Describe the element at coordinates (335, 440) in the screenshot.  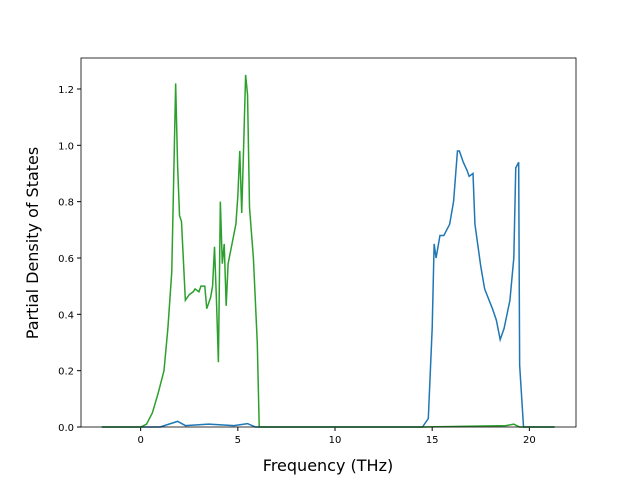
I see `x-tick-label: 10` at that location.